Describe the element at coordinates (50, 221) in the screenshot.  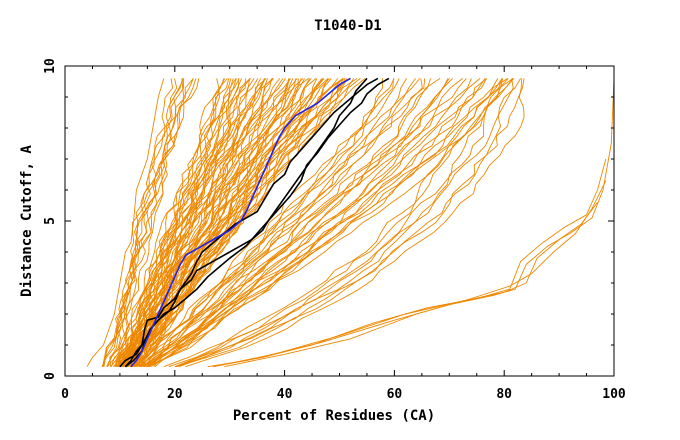
I see `y-tick-label-5: 5` at that location.